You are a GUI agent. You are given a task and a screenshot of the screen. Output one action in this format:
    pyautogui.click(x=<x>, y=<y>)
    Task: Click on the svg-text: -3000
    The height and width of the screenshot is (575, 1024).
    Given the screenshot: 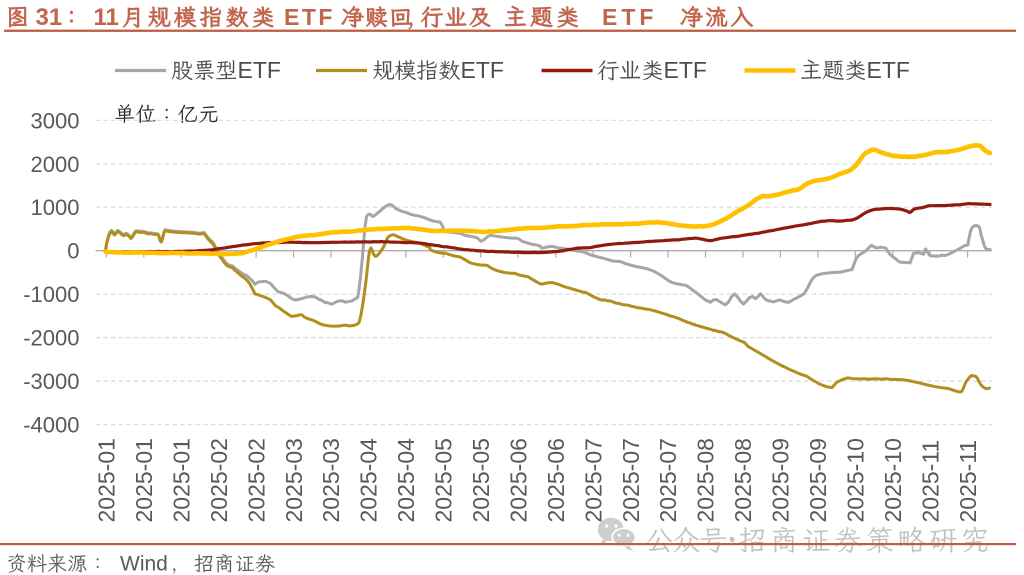 What is the action you would take?
    pyautogui.click(x=51, y=381)
    